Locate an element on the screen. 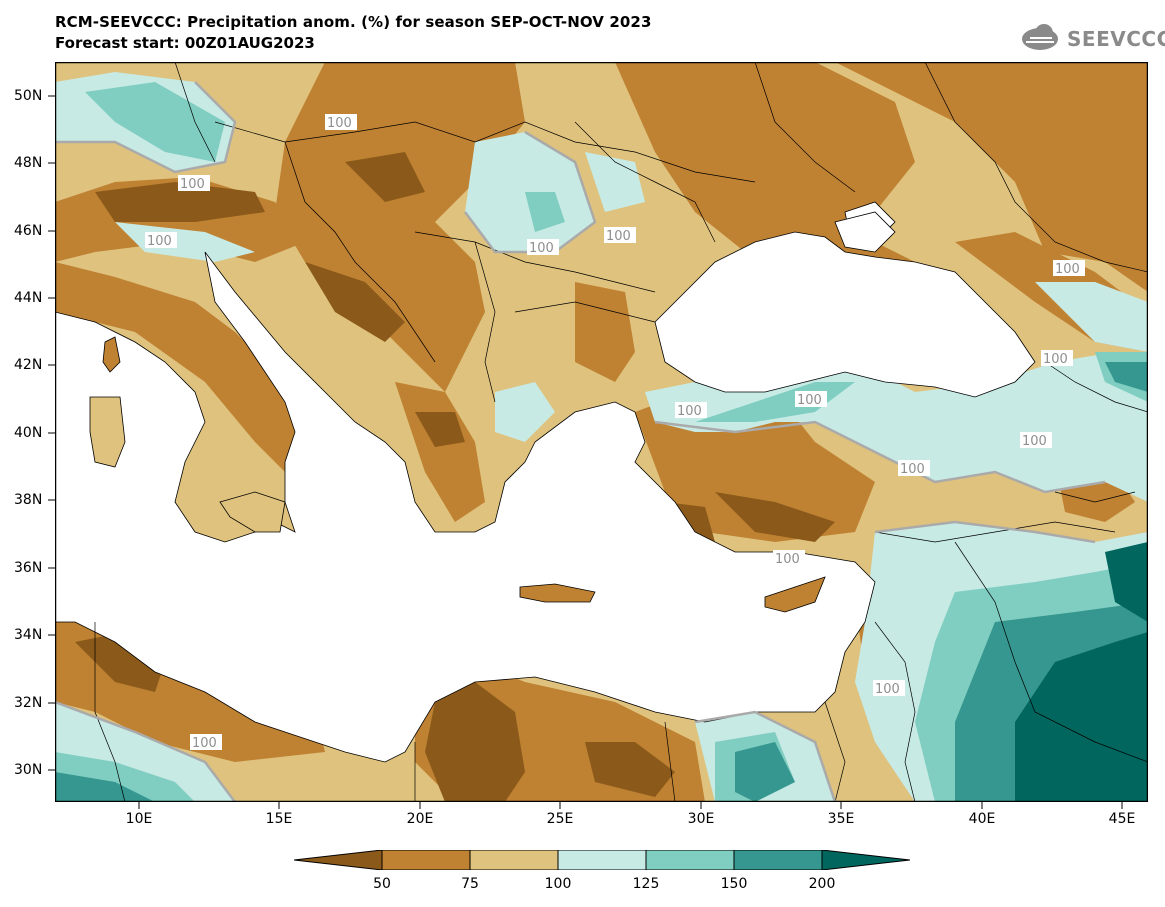 Image resolution: width=1165 pixels, height=907 pixels. lon-label-45e: 45E is located at coordinates (1122, 819).